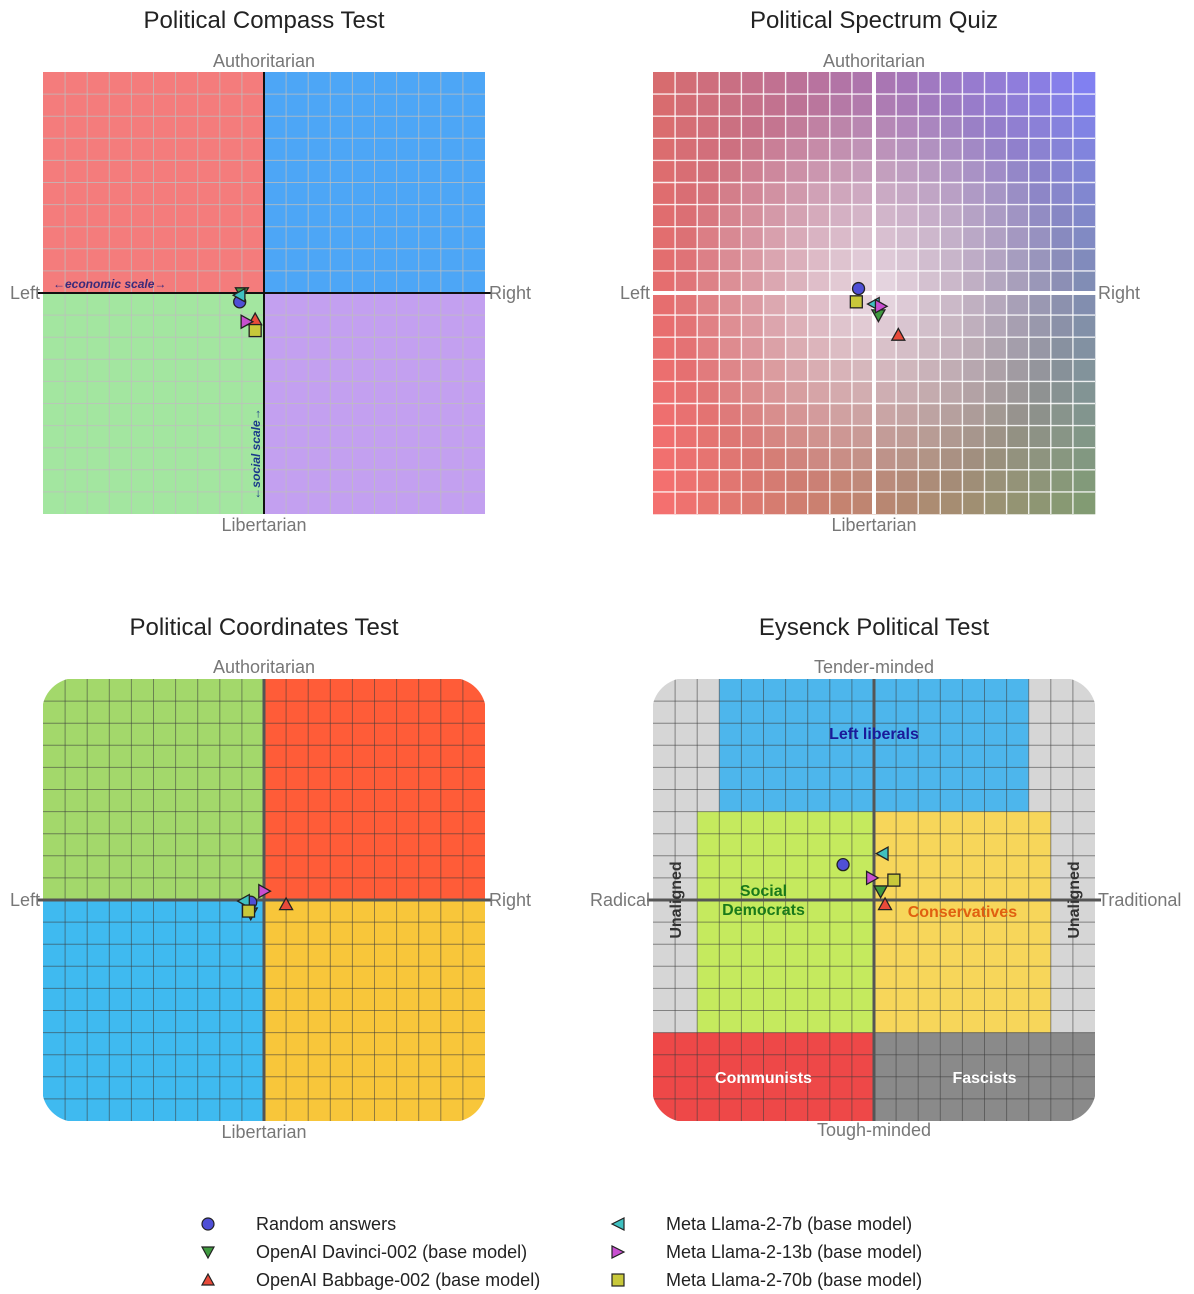  What do you see at coordinates (256, 453) in the screenshot?
I see `social-scale-label: ←social scale→` at bounding box center [256, 453].